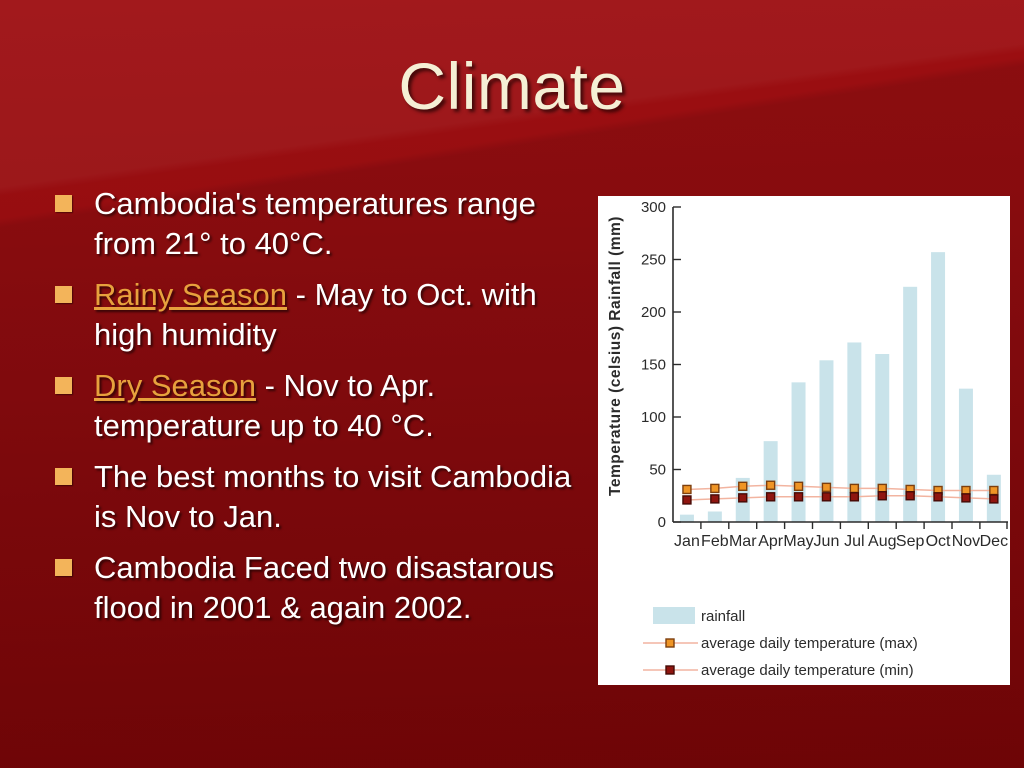 The height and width of the screenshot is (768, 1024). I want to click on bullet-text-segment: - May to Oct. with high humidity, so click(315, 314).